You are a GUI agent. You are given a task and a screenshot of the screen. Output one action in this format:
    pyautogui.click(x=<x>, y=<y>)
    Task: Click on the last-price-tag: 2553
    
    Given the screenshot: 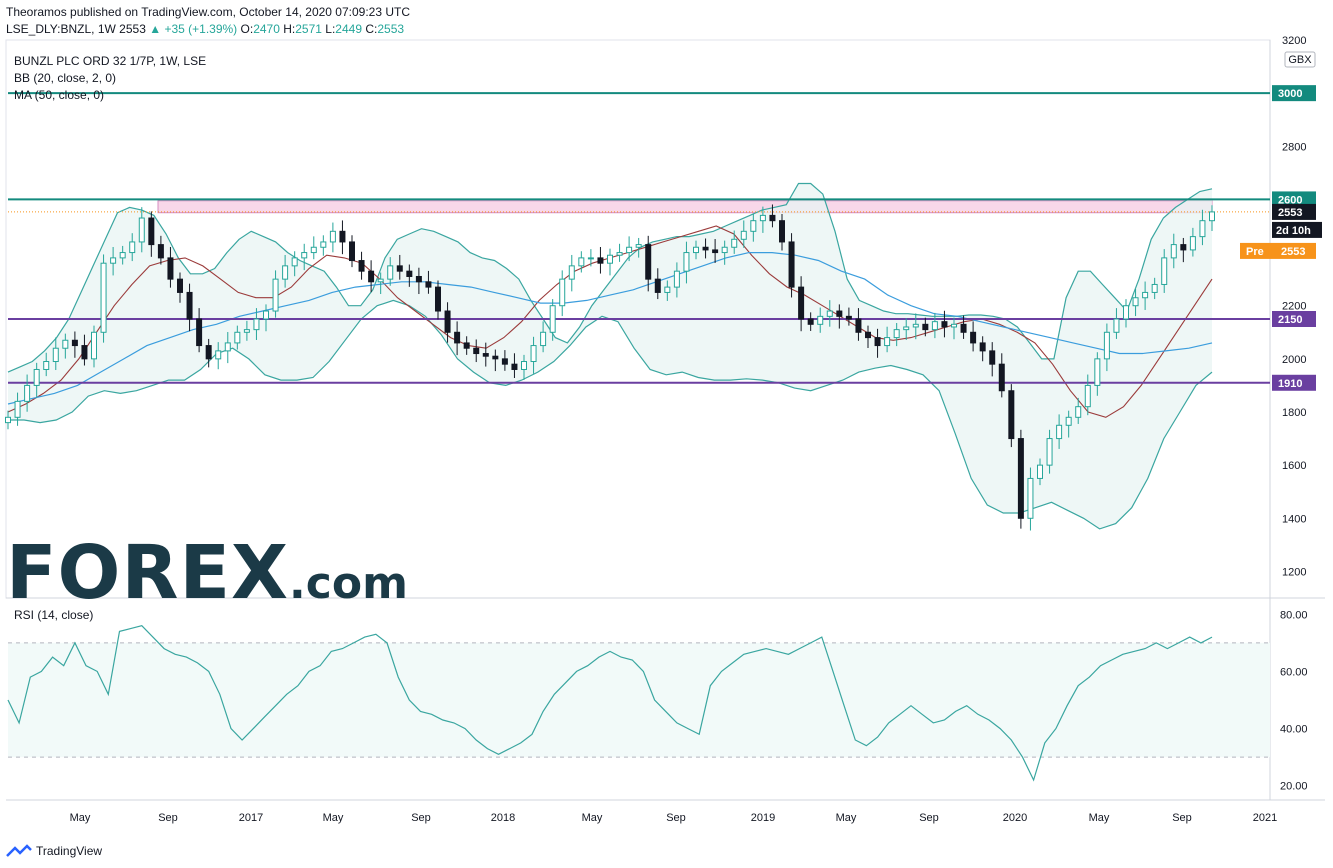 What is the action you would take?
    pyautogui.click(x=1294, y=211)
    